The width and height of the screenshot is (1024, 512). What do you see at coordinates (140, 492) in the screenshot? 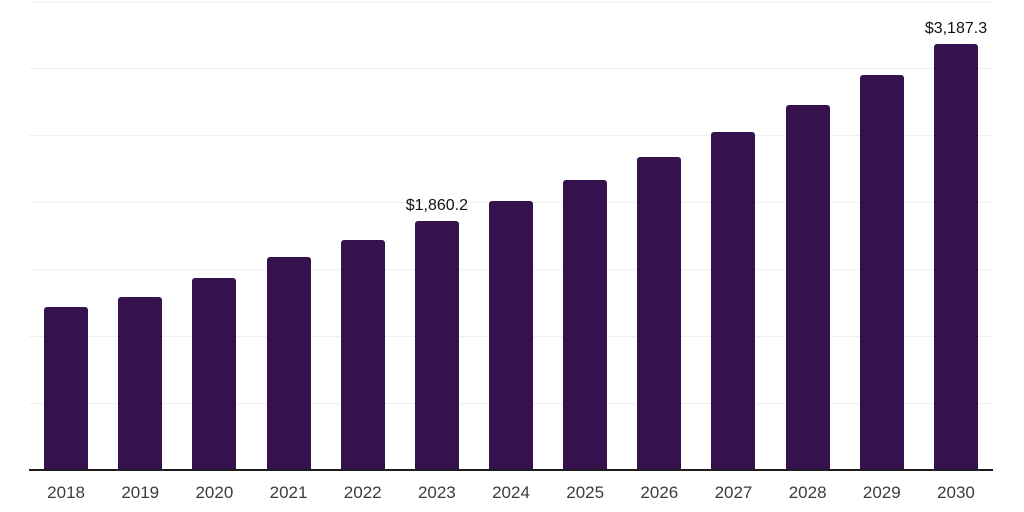
I see `x-tick-label: 2019` at bounding box center [140, 492].